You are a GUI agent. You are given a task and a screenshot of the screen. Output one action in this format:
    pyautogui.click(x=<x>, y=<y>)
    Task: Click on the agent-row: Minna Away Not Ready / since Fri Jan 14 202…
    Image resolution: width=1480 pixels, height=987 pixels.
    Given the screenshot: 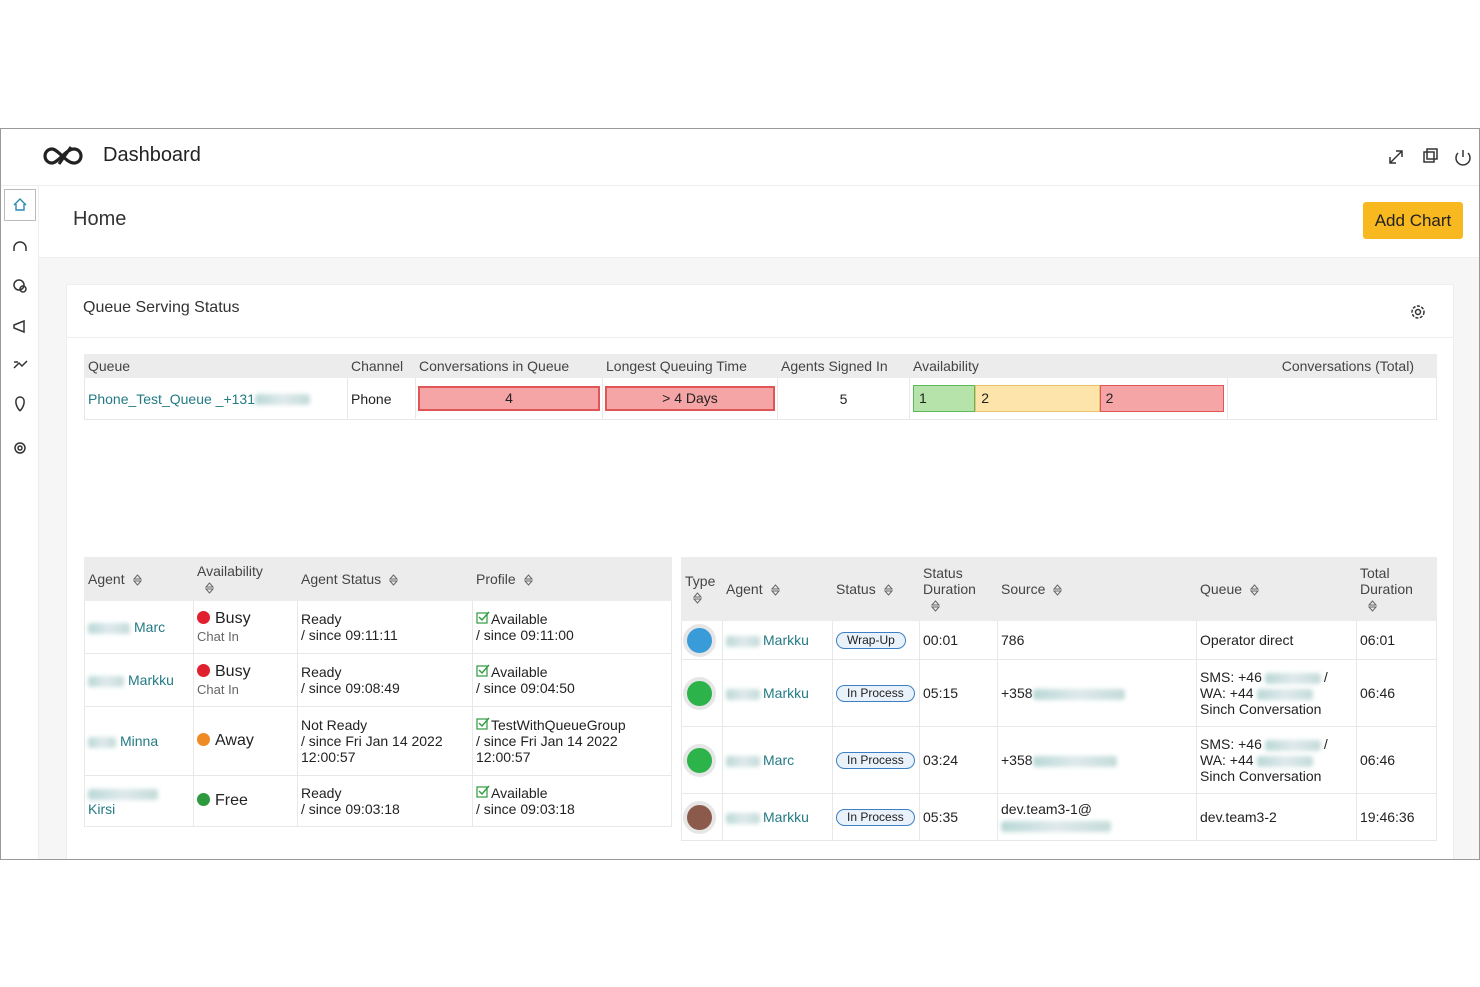 What is the action you would take?
    pyautogui.click(x=378, y=741)
    